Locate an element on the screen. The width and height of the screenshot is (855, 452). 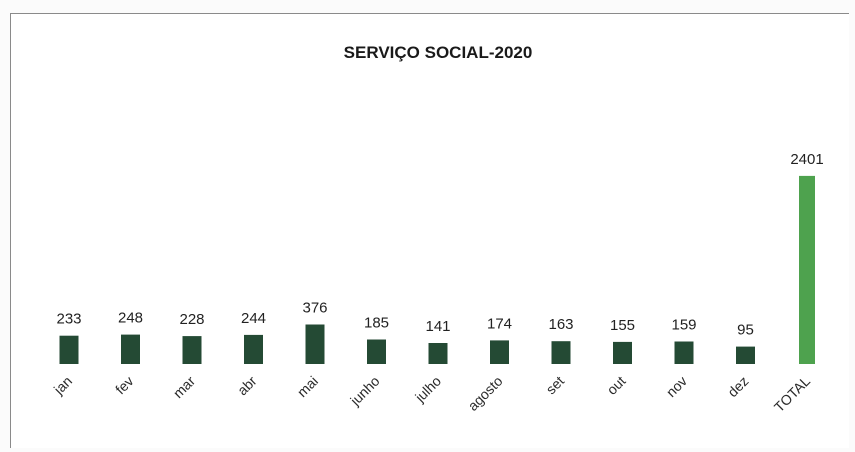
x-tick-label-mai: mai is located at coordinates (307, 386).